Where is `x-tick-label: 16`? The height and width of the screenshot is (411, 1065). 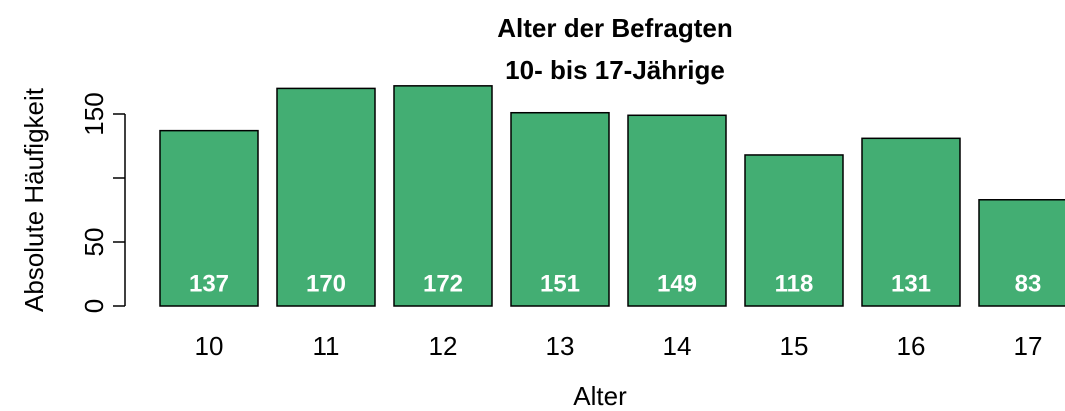
x-tick-label: 16 is located at coordinates (911, 346).